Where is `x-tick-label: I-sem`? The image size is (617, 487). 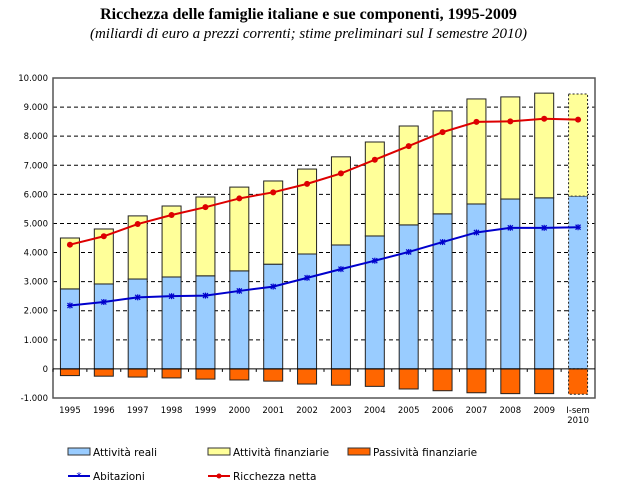 x-tick-label: I-sem is located at coordinates (578, 411).